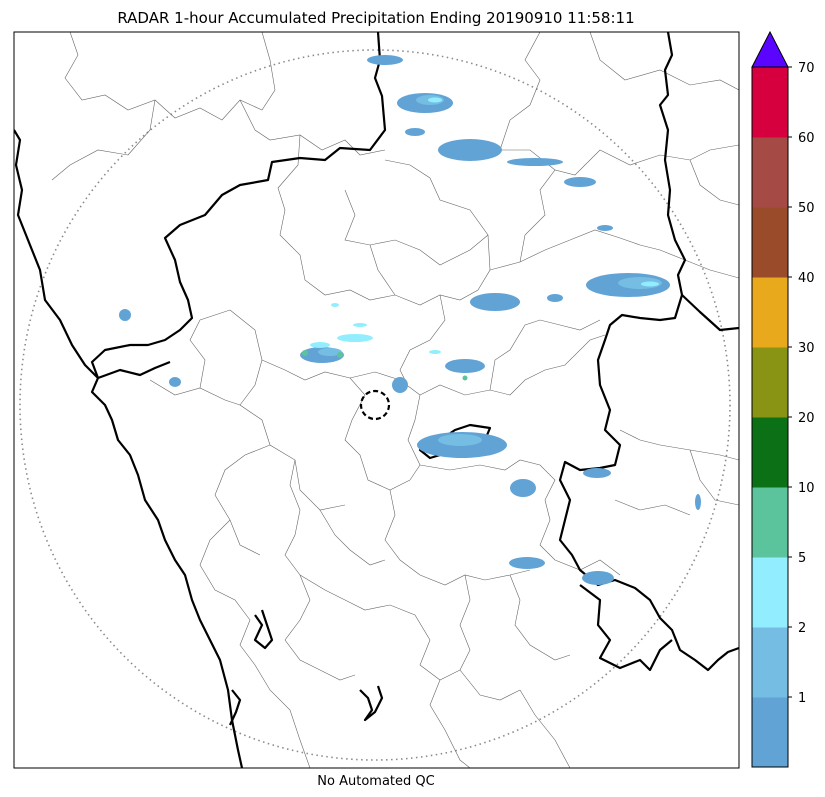  What do you see at coordinates (770, 49) in the screenshot?
I see `colorbar-extend-triangle` at bounding box center [770, 49].